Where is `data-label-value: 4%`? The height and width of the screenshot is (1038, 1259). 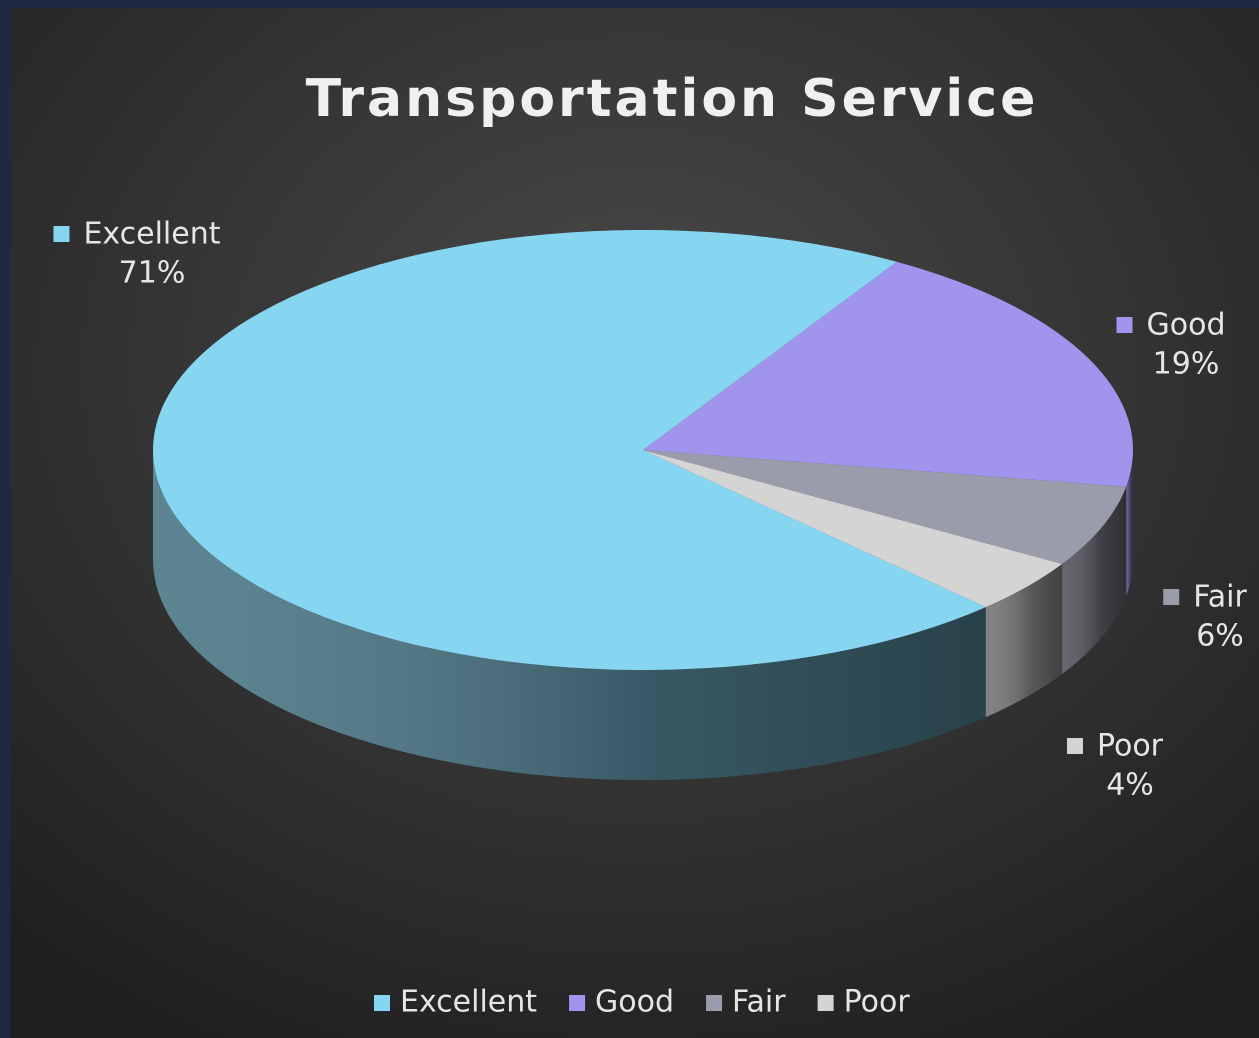 data-label-value: 4% is located at coordinates (1130, 785).